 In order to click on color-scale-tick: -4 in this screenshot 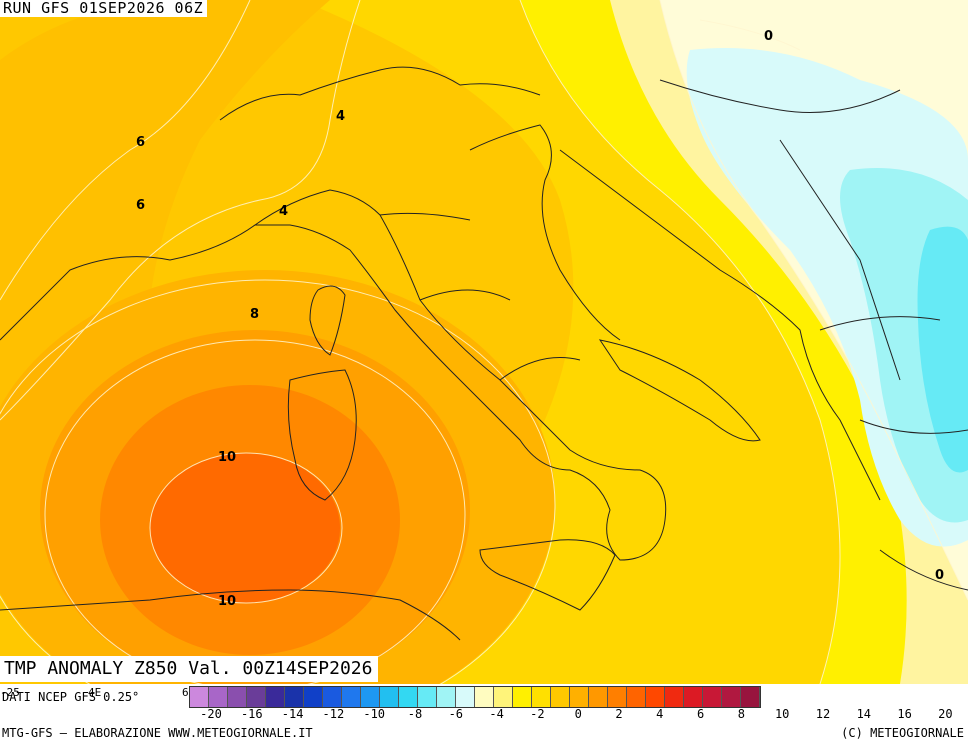, I will do `click(496, 714)`.